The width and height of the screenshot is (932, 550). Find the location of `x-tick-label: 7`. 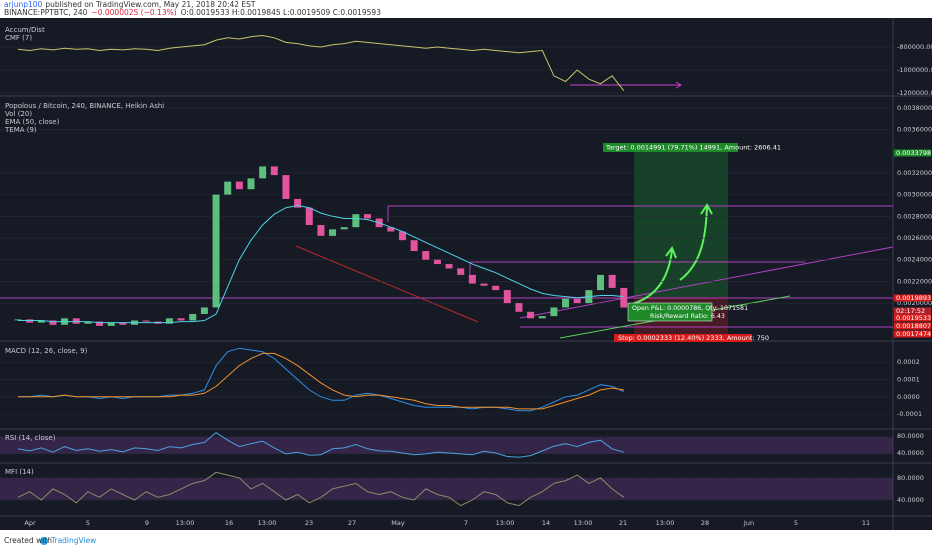

x-tick-label: 7 is located at coordinates (466, 523).